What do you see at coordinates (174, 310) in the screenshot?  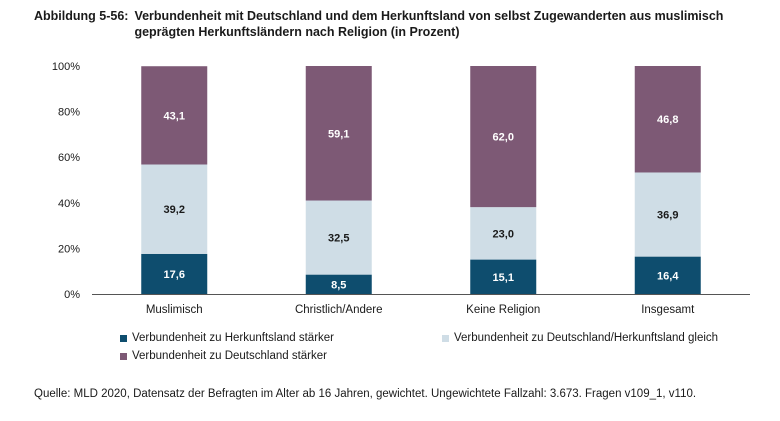 I see `x-category-label: Muslimisch` at bounding box center [174, 310].